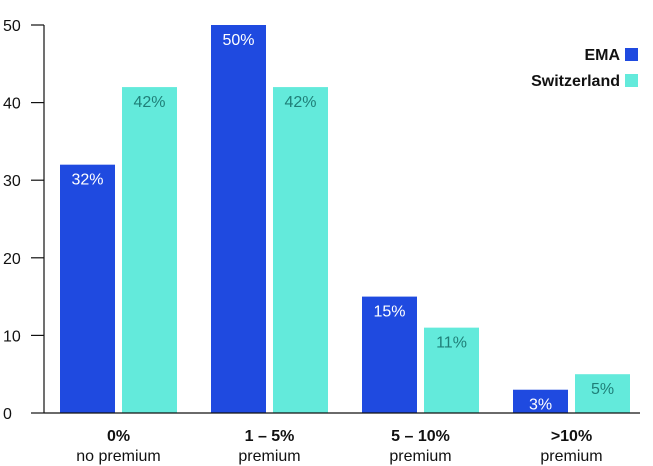 This screenshot has height=466, width=653. What do you see at coordinates (420, 436) in the screenshot?
I see `x-category-label: 5 – 10%` at bounding box center [420, 436].